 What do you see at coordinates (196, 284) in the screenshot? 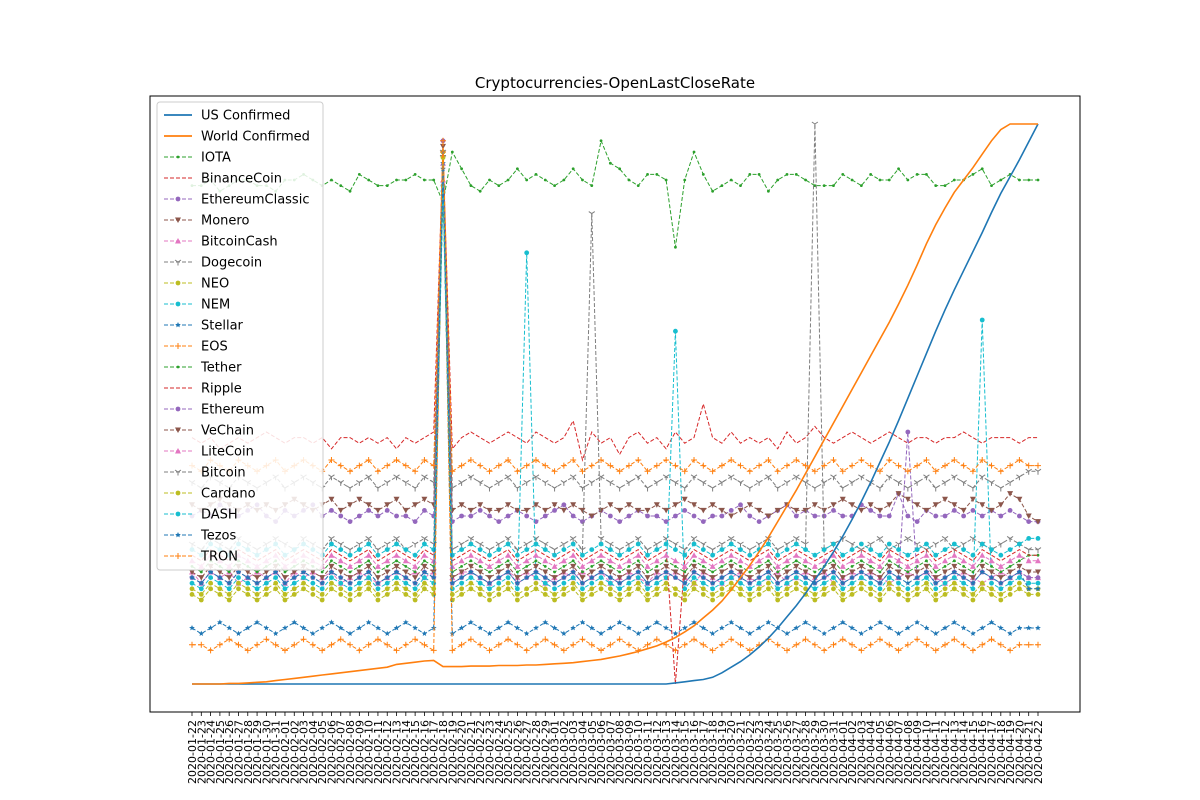
I see `legend-item-neo: NEO` at bounding box center [196, 284].